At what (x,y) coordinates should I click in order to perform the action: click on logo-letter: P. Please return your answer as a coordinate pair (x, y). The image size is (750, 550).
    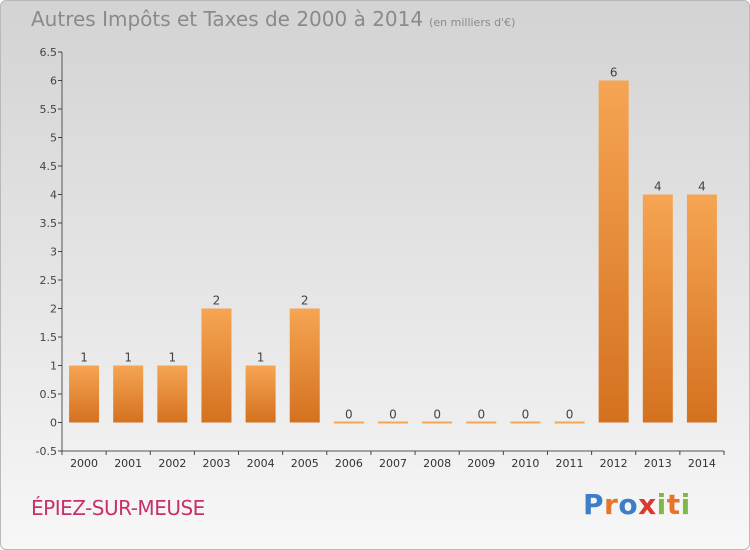
    Looking at the image, I should click on (594, 504).